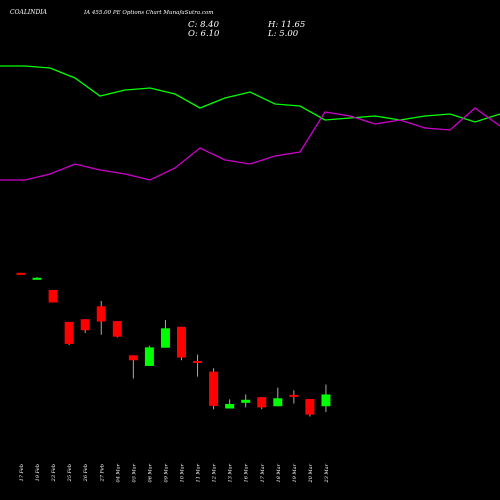 This screenshot has width=500, height=500. What do you see at coordinates (295, 472) in the screenshot?
I see `x-tick-label: 19 Mar` at bounding box center [295, 472].